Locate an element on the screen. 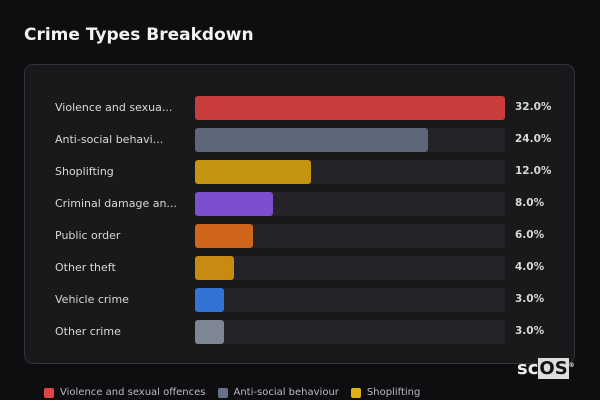 The image size is (600, 400). bar-row: Other theft 4.0% is located at coordinates (299, 268).